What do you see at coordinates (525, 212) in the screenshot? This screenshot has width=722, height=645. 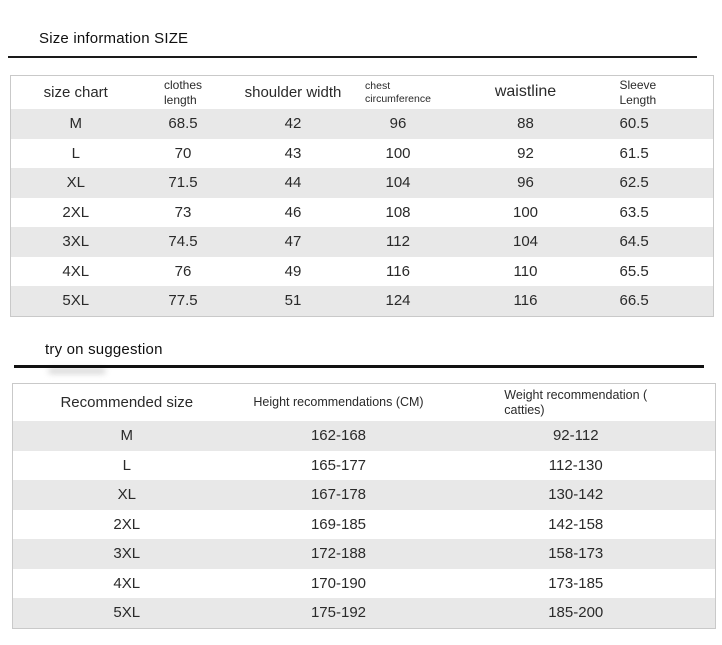 I see `cell-waistline: 100` at bounding box center [525, 212].